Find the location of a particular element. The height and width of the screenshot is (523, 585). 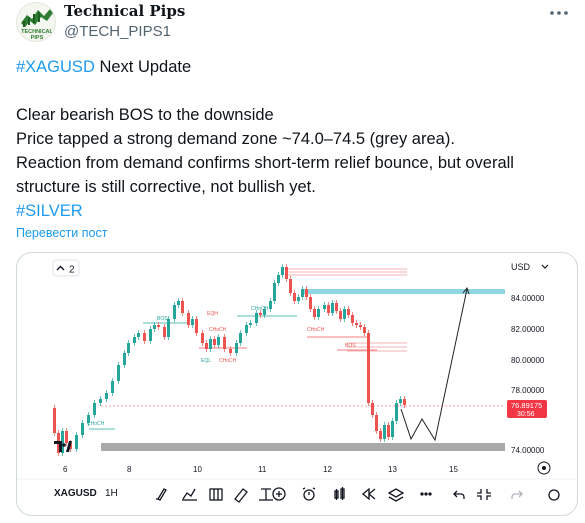

chevron-down-icon is located at coordinates (545, 266).